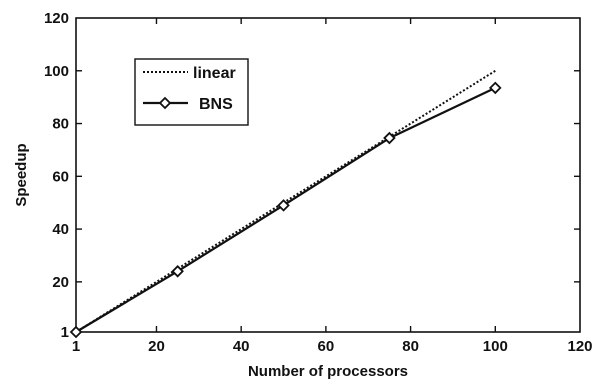  What do you see at coordinates (65, 332) in the screenshot?
I see `y-tick-label: 1` at bounding box center [65, 332].